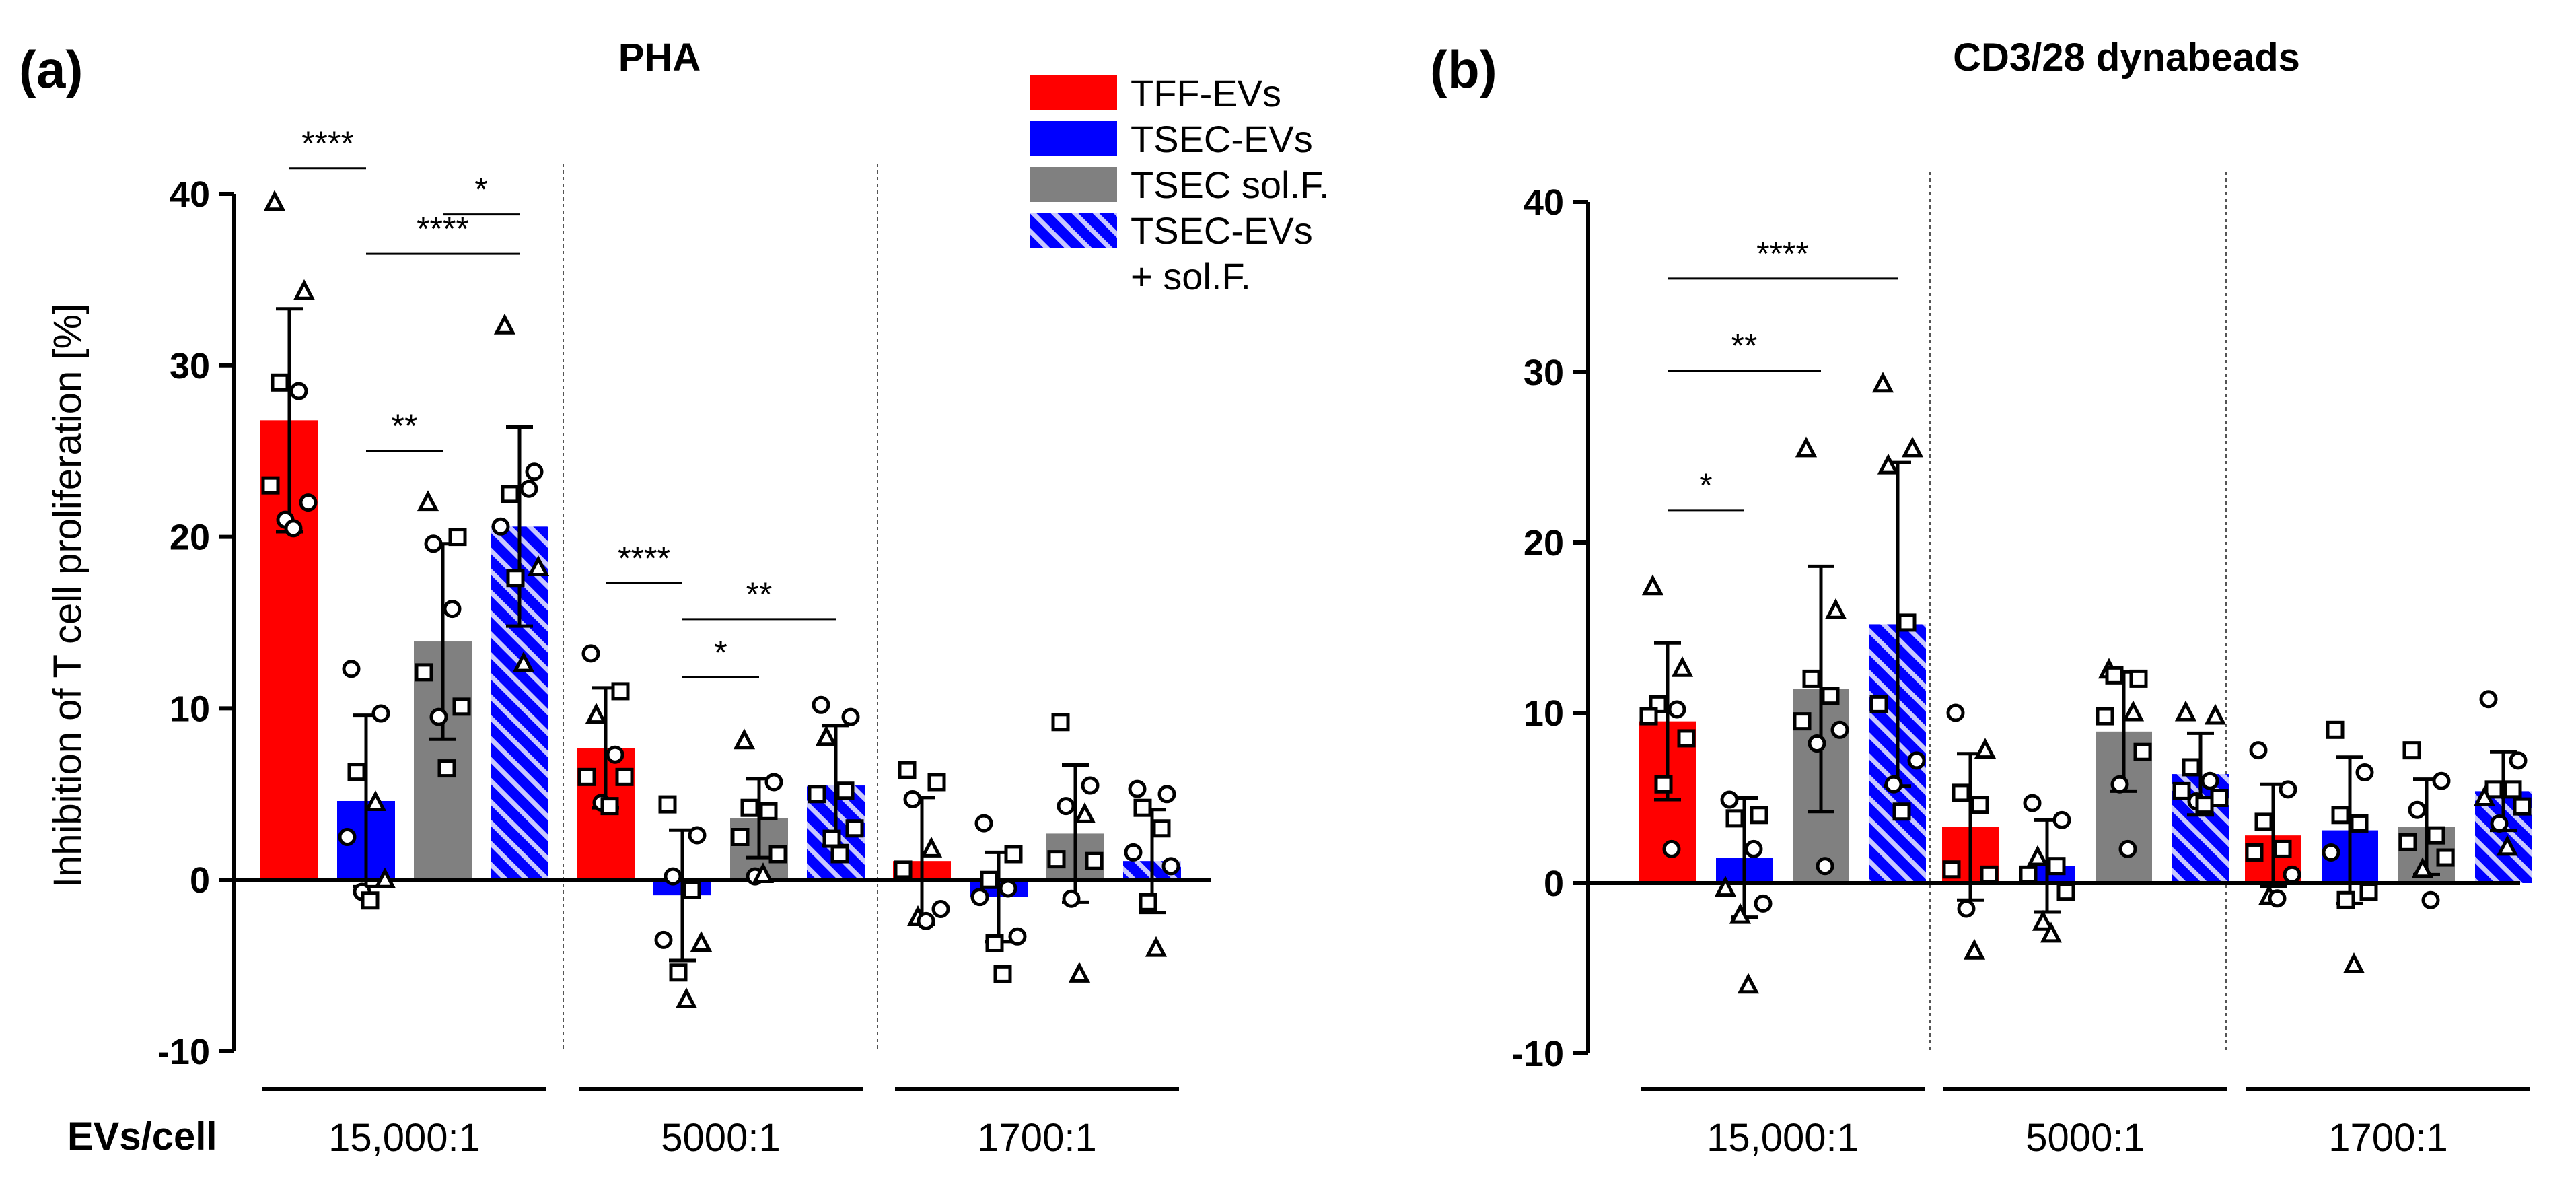 The height and width of the screenshot is (1188, 2576). I want to click on y-tick-label: 0, so click(1554, 884).